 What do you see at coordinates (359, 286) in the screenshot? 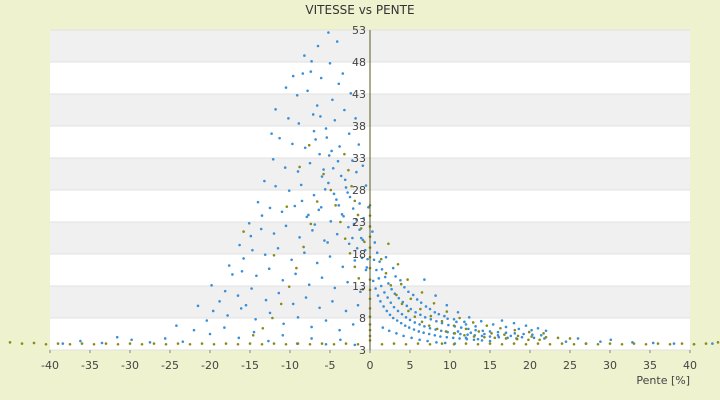
I see `y-tick-label: 13` at bounding box center [359, 286].